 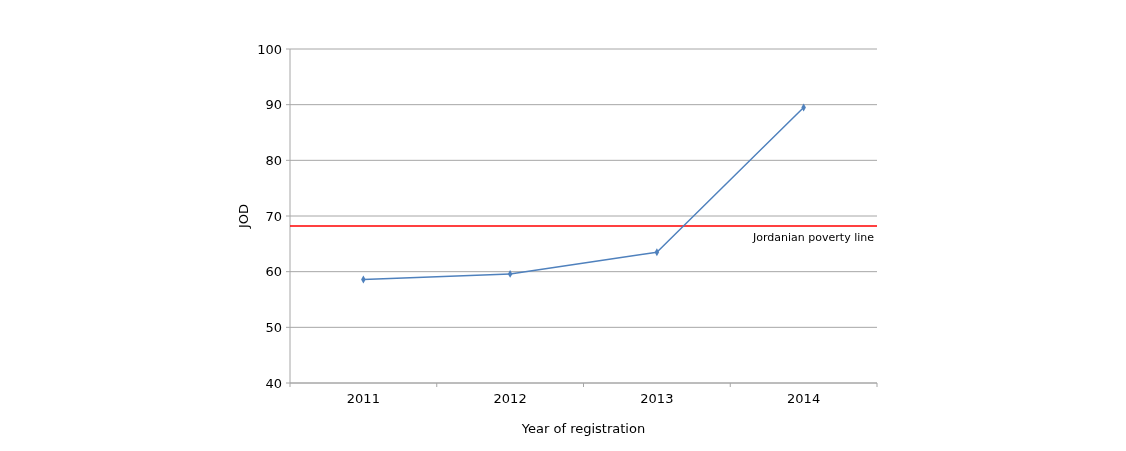 What do you see at coordinates (243, 216) in the screenshot?
I see `y-axis-title: JOD` at bounding box center [243, 216].